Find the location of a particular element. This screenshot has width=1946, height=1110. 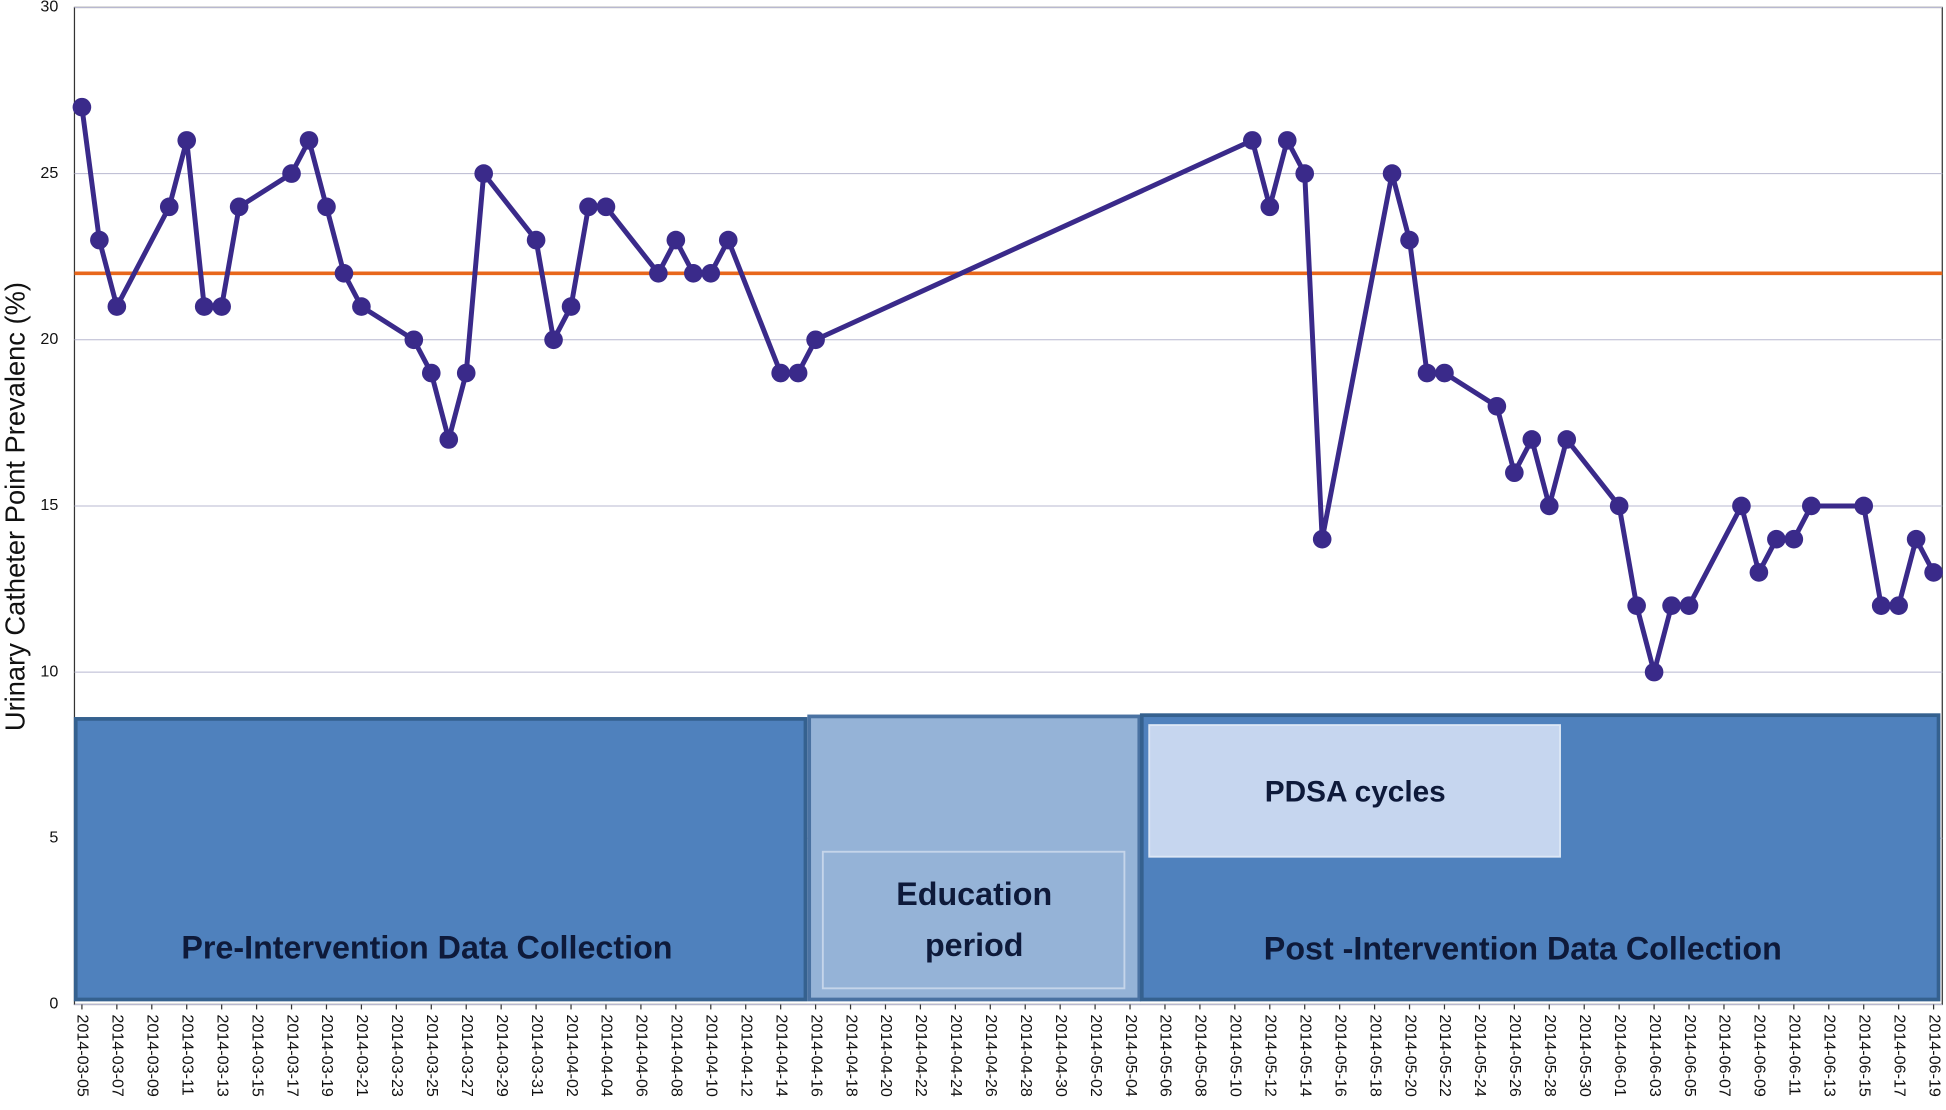

x-tick-label: 2014-04-04 is located at coordinates (607, 1055).